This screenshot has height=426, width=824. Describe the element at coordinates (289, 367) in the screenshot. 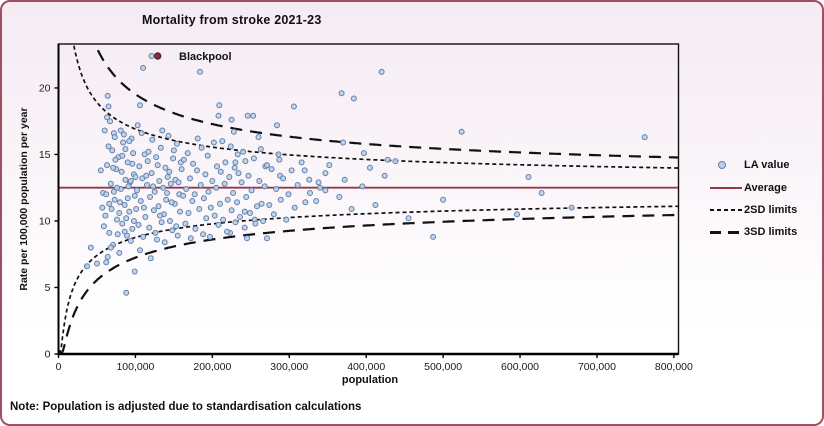

I see `x-tick-label: 300,000` at that location.